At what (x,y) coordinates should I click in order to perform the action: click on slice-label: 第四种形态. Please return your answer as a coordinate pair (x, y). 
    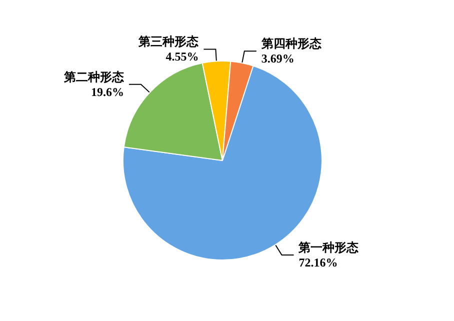
    Looking at the image, I should click on (291, 43).